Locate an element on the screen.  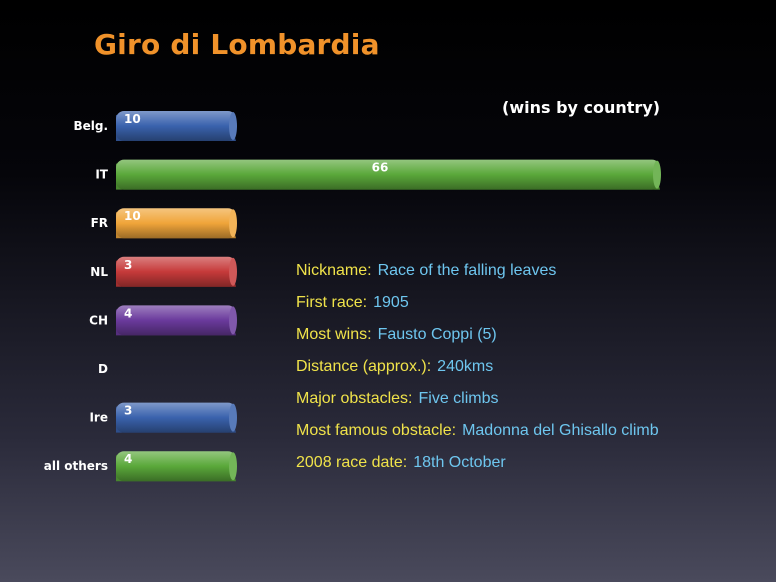
info-value: 1905 is located at coordinates (391, 302).